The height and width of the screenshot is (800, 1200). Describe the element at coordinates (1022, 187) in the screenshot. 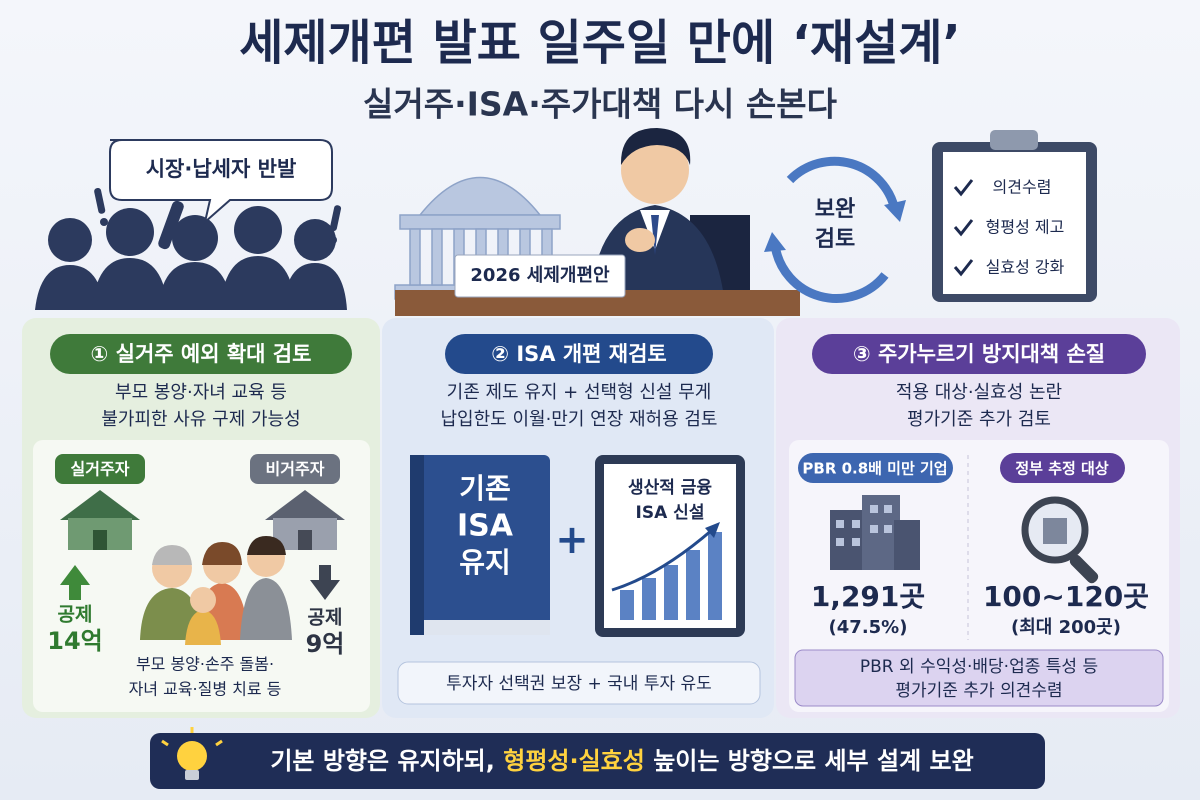

I see `checklist-item: 의견수렴` at that location.